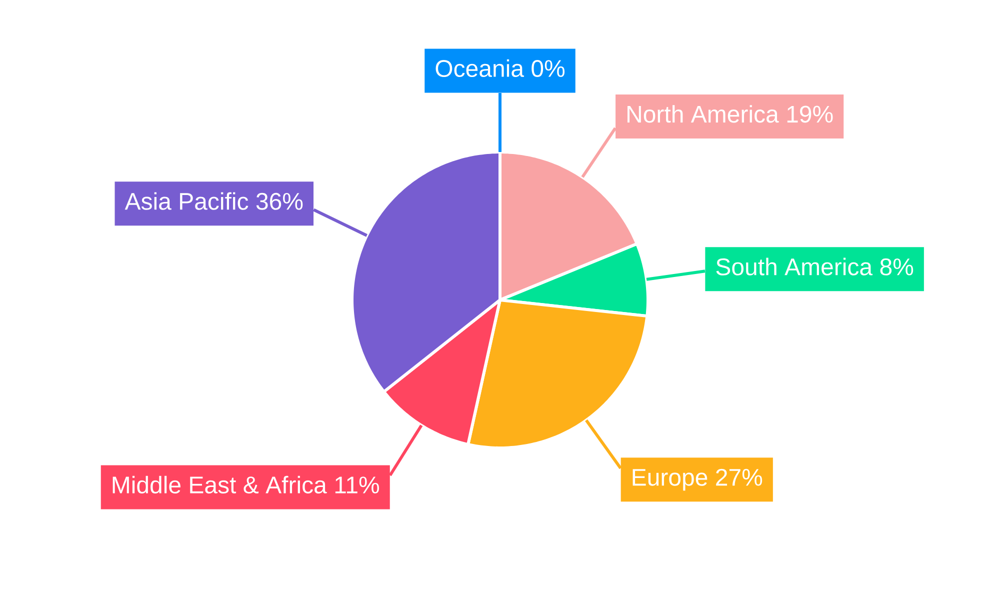  I want to click on slice-label: Asia Pacific, so click(186, 201).